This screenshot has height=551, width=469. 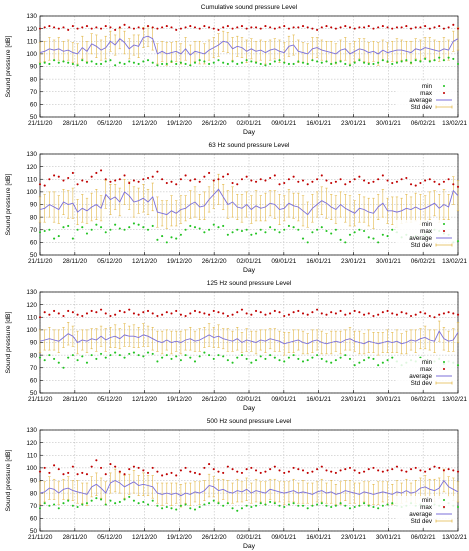 I want to click on x-tick-label: 19/12/20, so click(x=179, y=123).